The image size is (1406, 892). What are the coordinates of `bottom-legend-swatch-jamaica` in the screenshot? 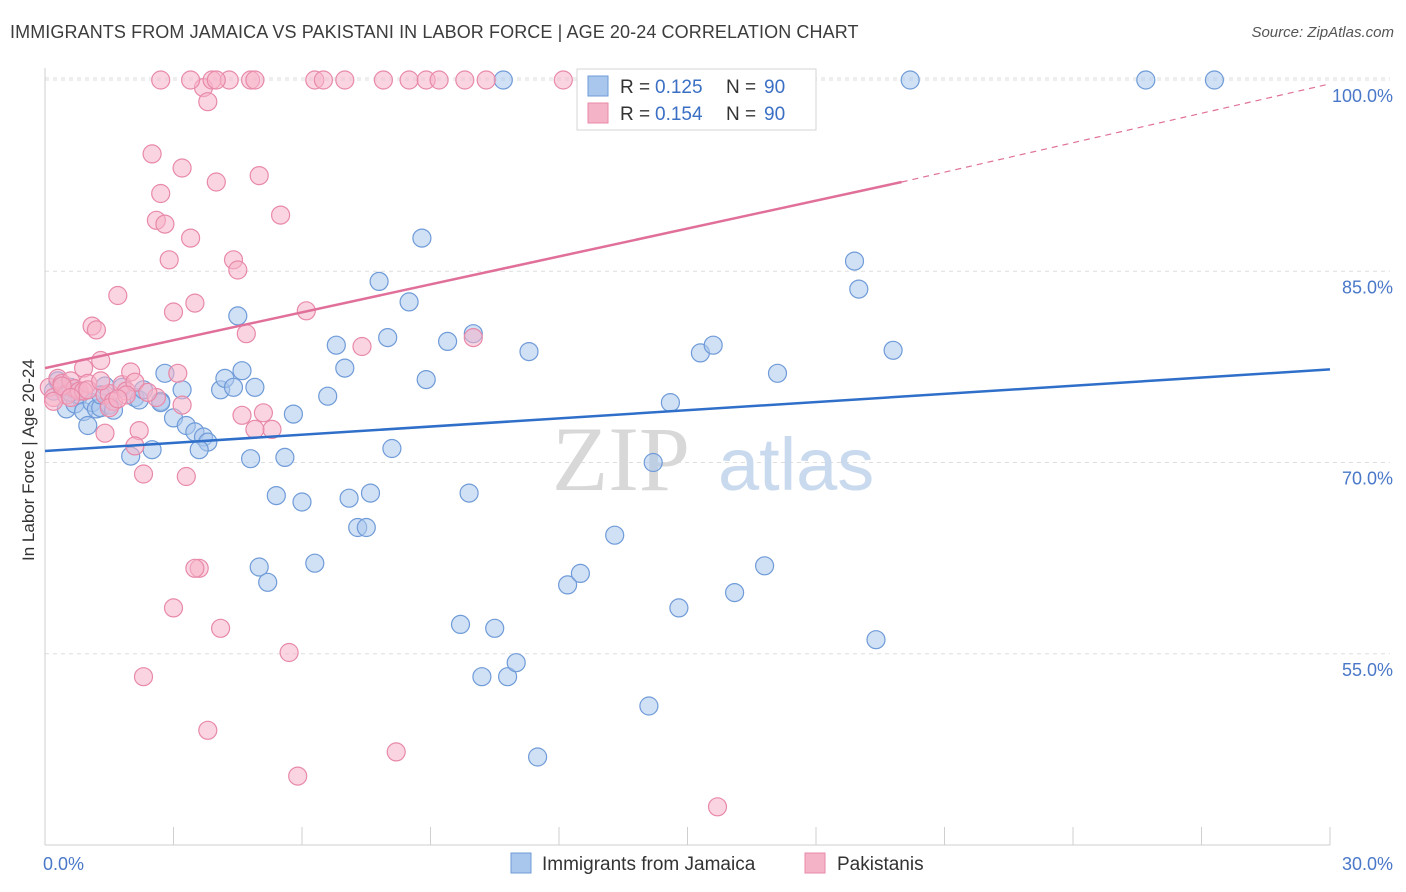 It's located at (521, 863).